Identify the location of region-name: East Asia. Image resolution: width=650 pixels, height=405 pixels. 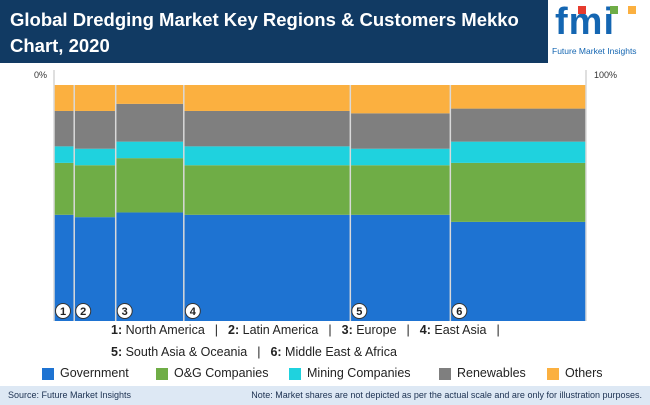
(460, 330).